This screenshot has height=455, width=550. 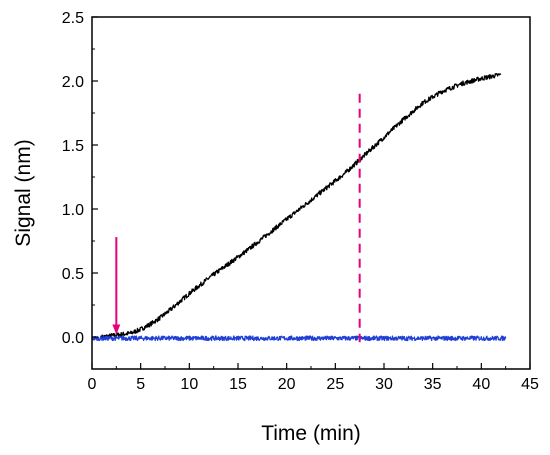 What do you see at coordinates (384, 384) in the screenshot?
I see `x-tick-label: 30` at bounding box center [384, 384].